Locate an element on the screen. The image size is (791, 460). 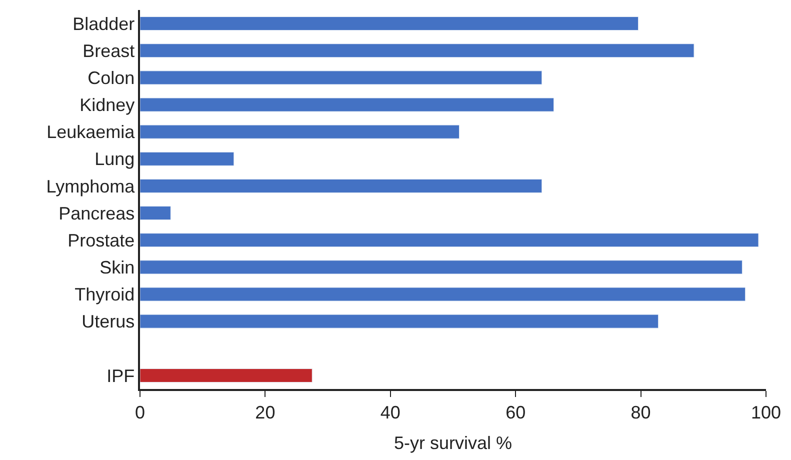
y-tick-label: Prostate is located at coordinates (101, 240).